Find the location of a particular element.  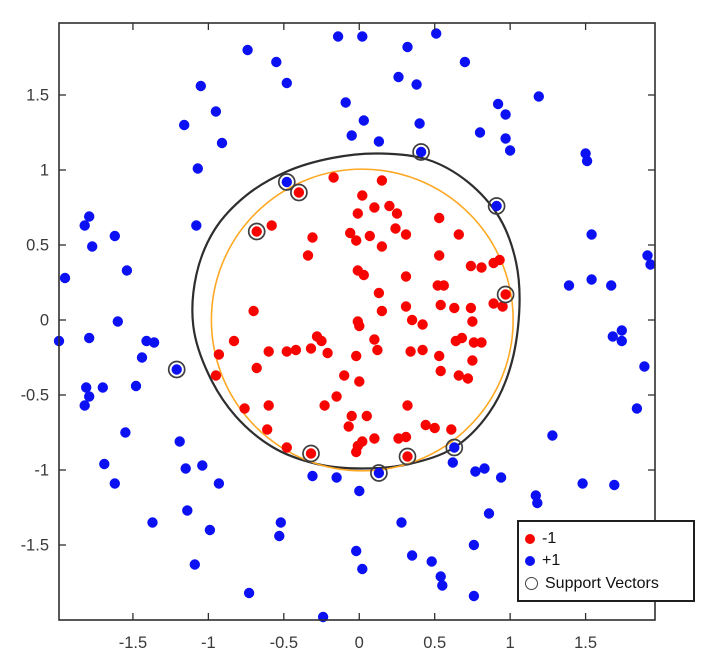

x-tick-label: 0.5 is located at coordinates (434, 643).